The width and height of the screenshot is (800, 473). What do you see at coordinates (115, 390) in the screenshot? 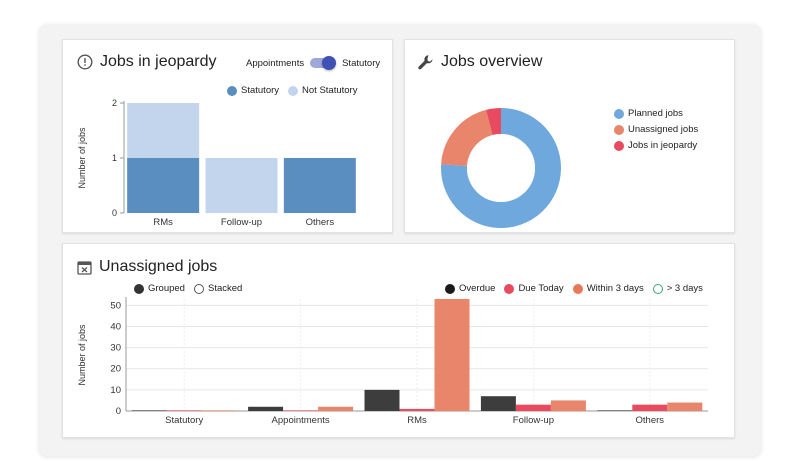
I see `y-tick-label: 10` at bounding box center [115, 390].